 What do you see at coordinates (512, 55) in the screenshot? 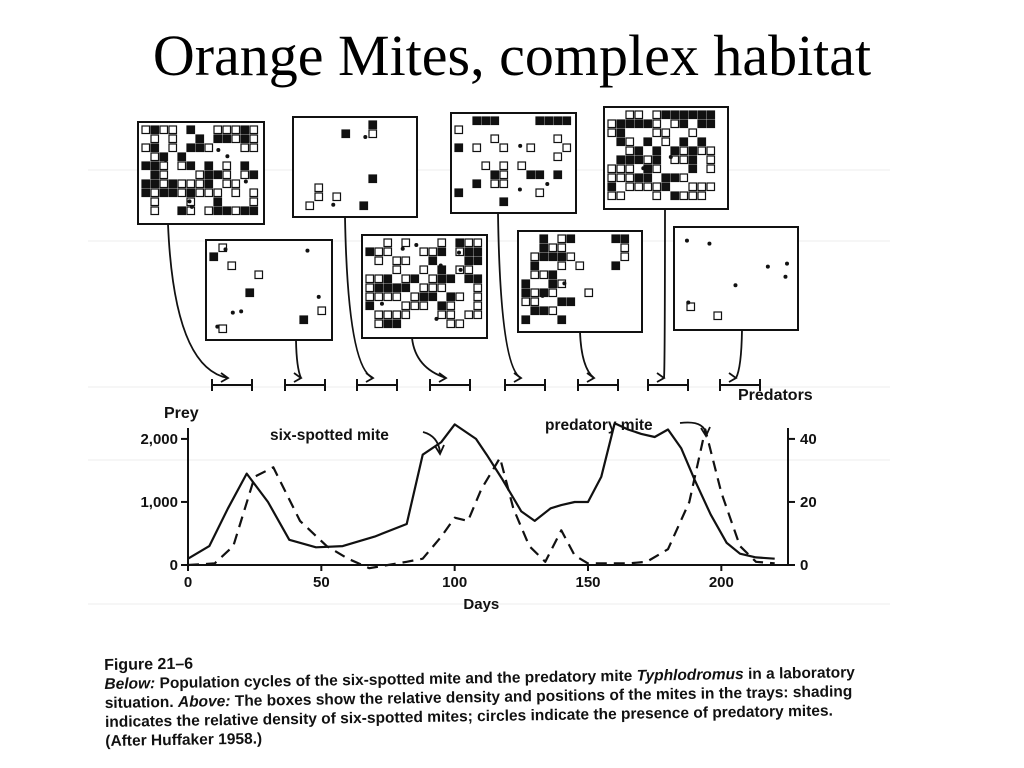
I see `slide-title: Orange Mites, complex habitat` at bounding box center [512, 55].